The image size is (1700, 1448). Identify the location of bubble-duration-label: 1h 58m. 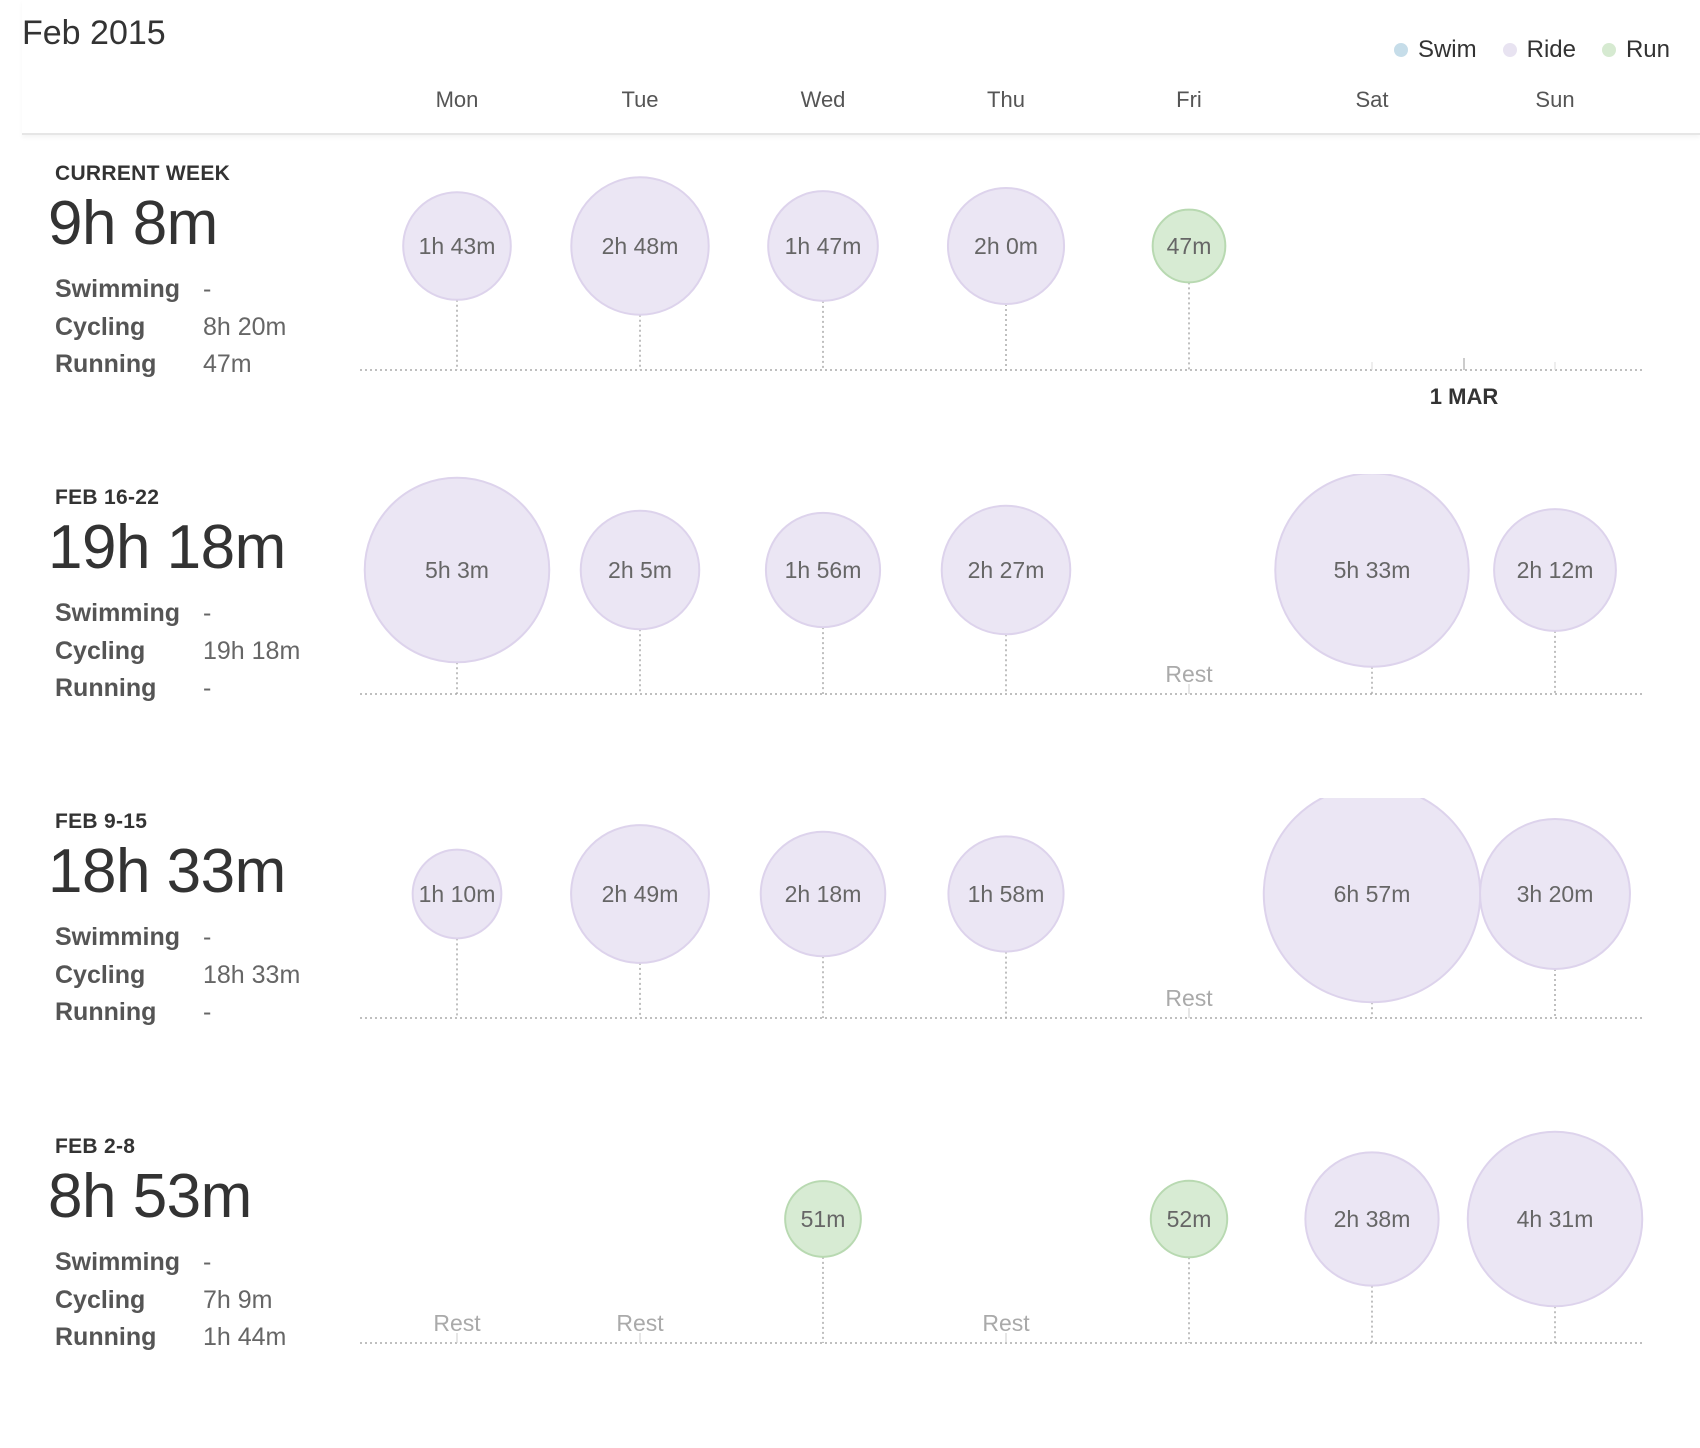
(1006, 894).